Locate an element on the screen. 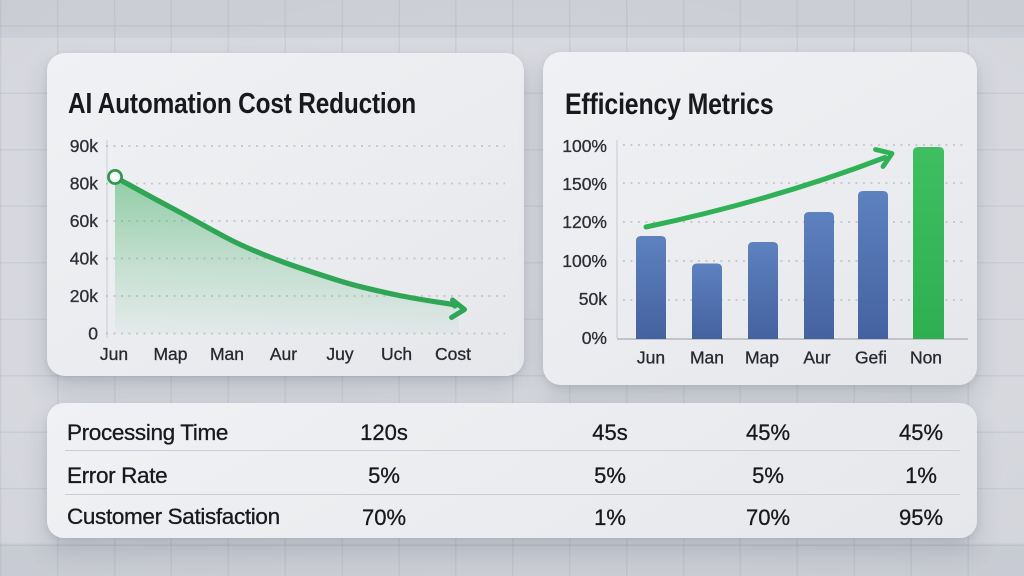 This screenshot has width=1024, height=576. svg-text: 50k is located at coordinates (593, 299).